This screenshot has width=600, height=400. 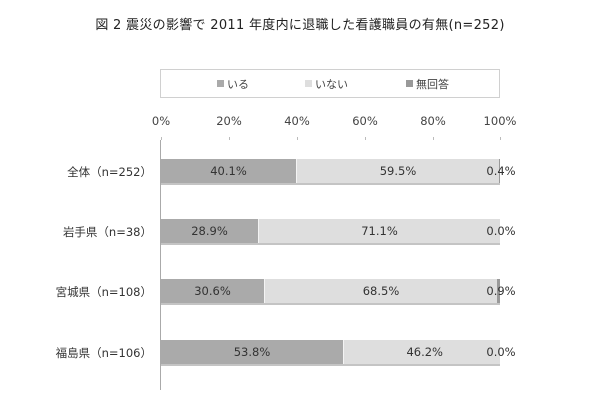 I want to click on legend-item-iru: いる, so click(x=233, y=84).